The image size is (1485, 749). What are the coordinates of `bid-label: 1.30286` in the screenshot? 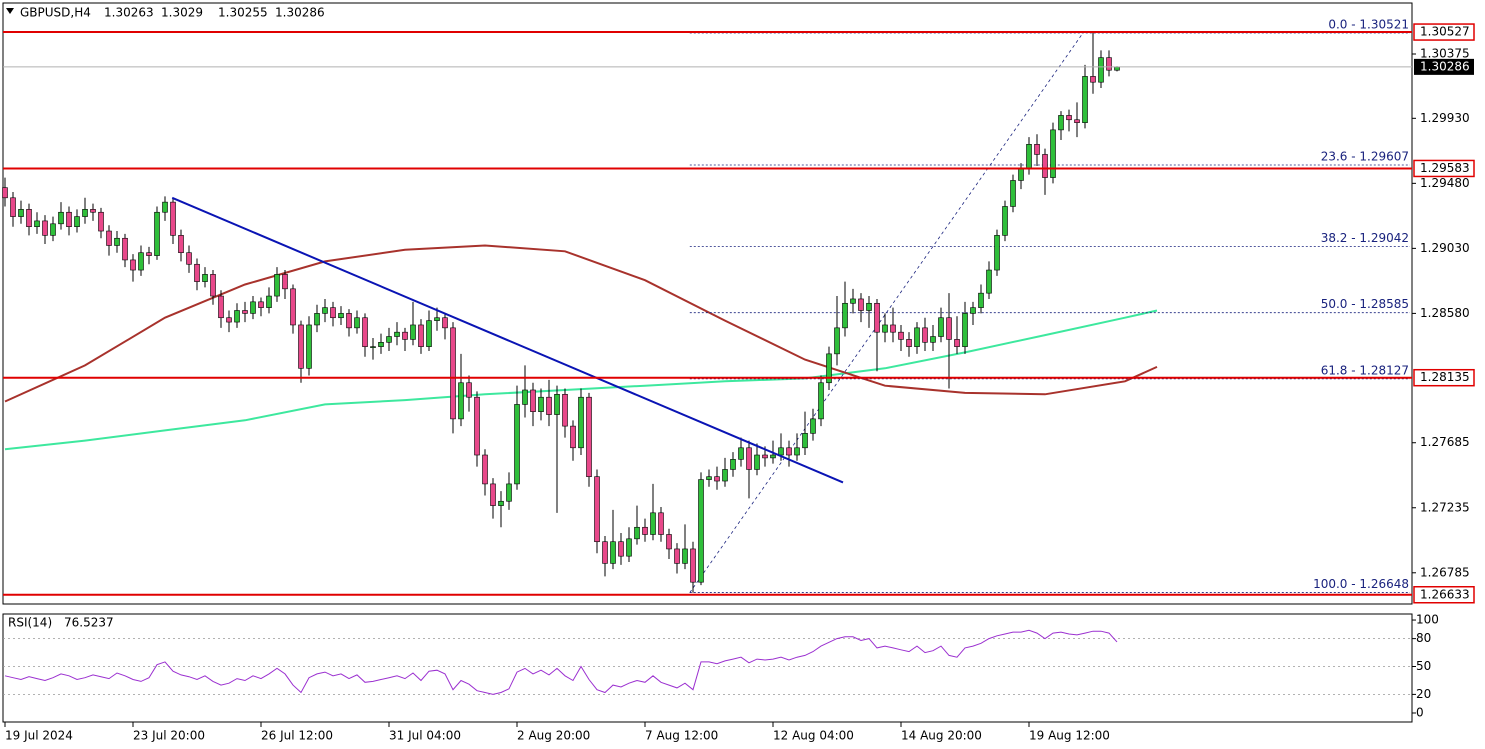 It's located at (1445, 66).